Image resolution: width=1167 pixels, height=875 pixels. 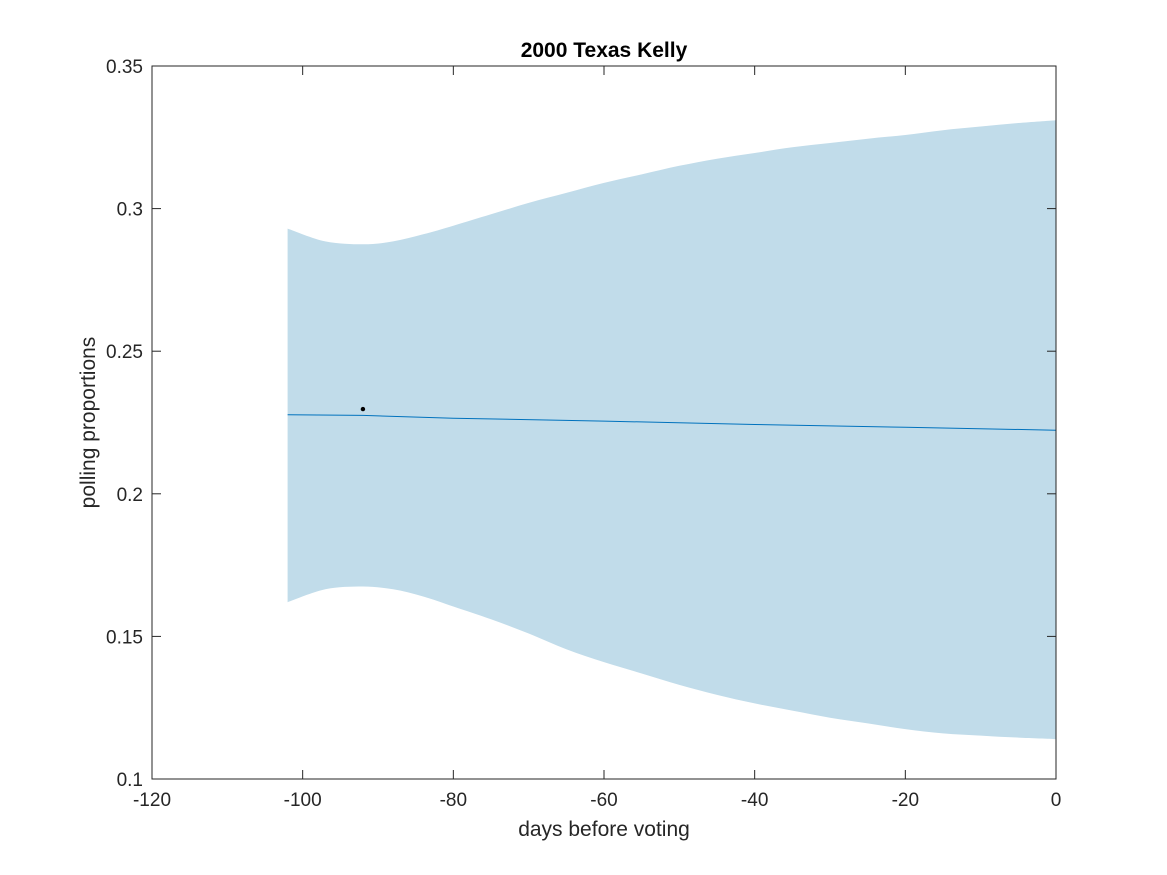 What do you see at coordinates (124, 352) in the screenshot?
I see `y-tick-label: 0.25` at bounding box center [124, 352].